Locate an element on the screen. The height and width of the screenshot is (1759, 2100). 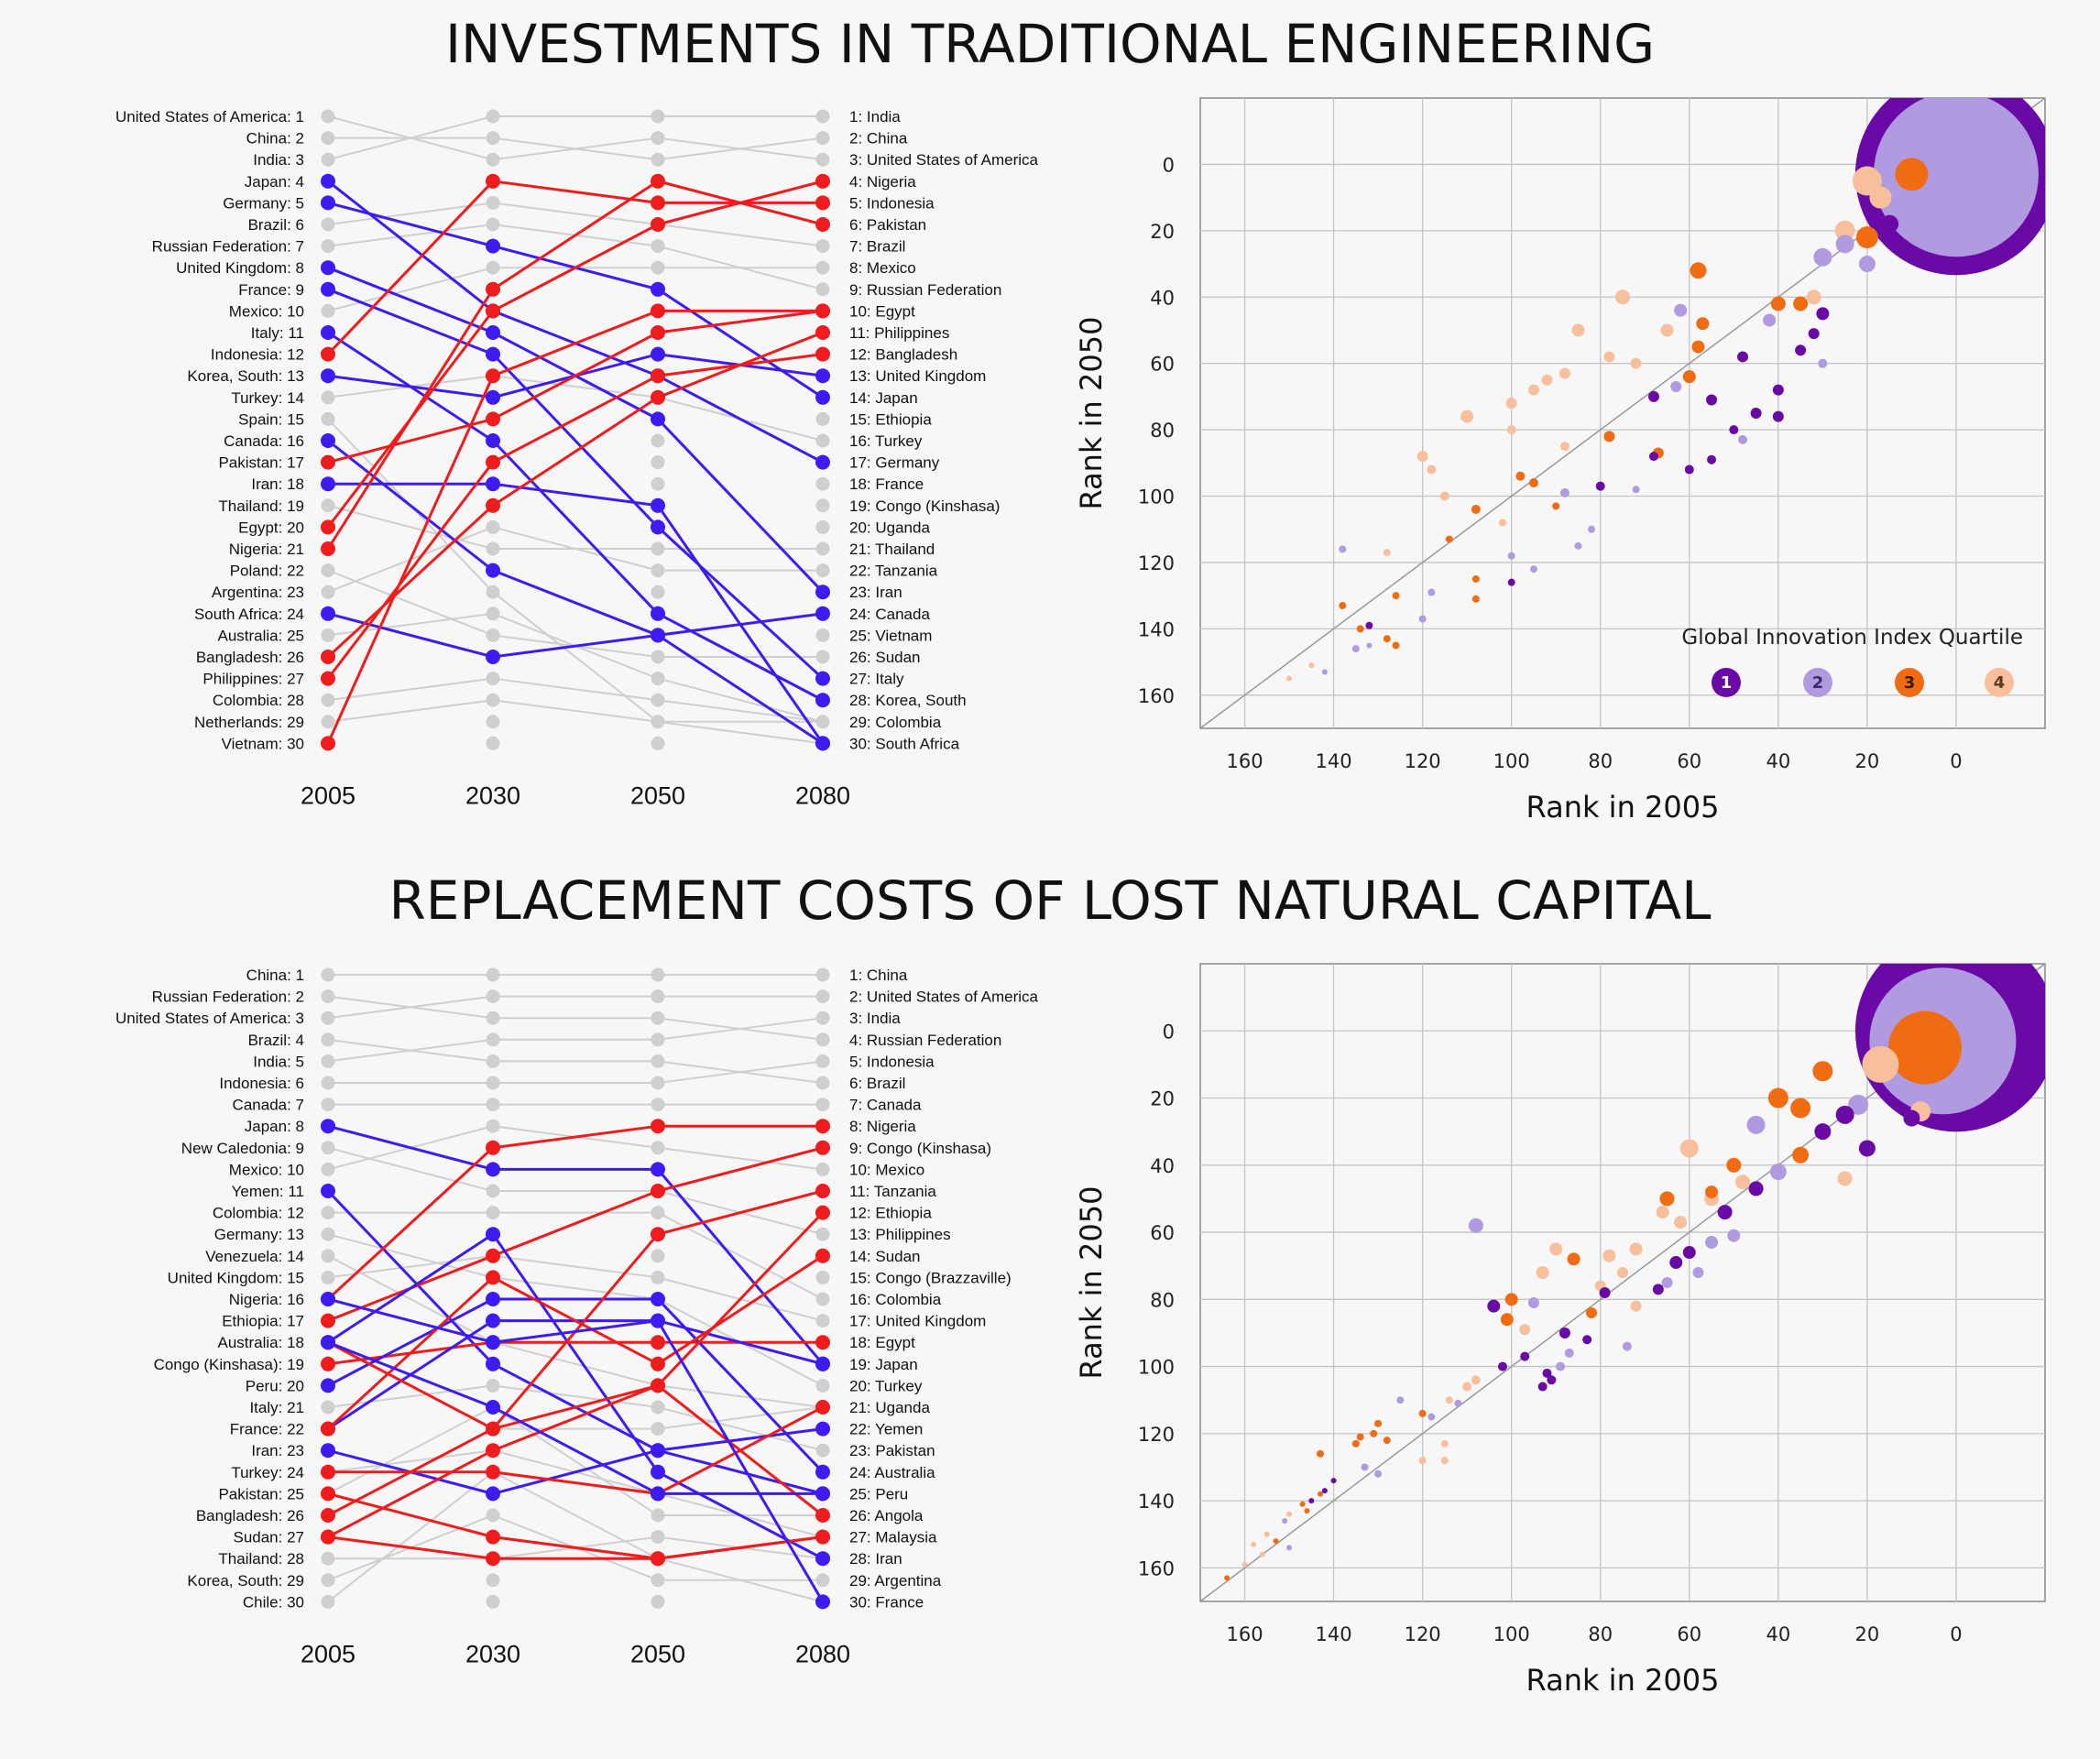
left-rank-label: Vietnam: 30 is located at coordinates (263, 743).